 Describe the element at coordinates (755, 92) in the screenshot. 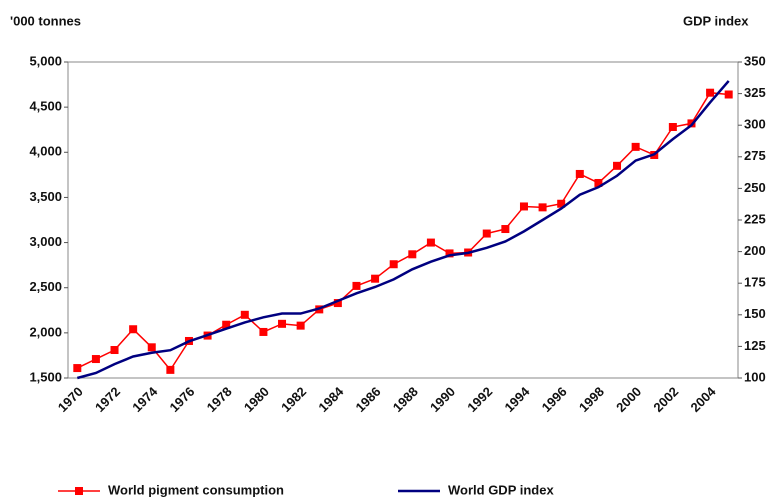

I see `y2-tick-label: 325` at that location.